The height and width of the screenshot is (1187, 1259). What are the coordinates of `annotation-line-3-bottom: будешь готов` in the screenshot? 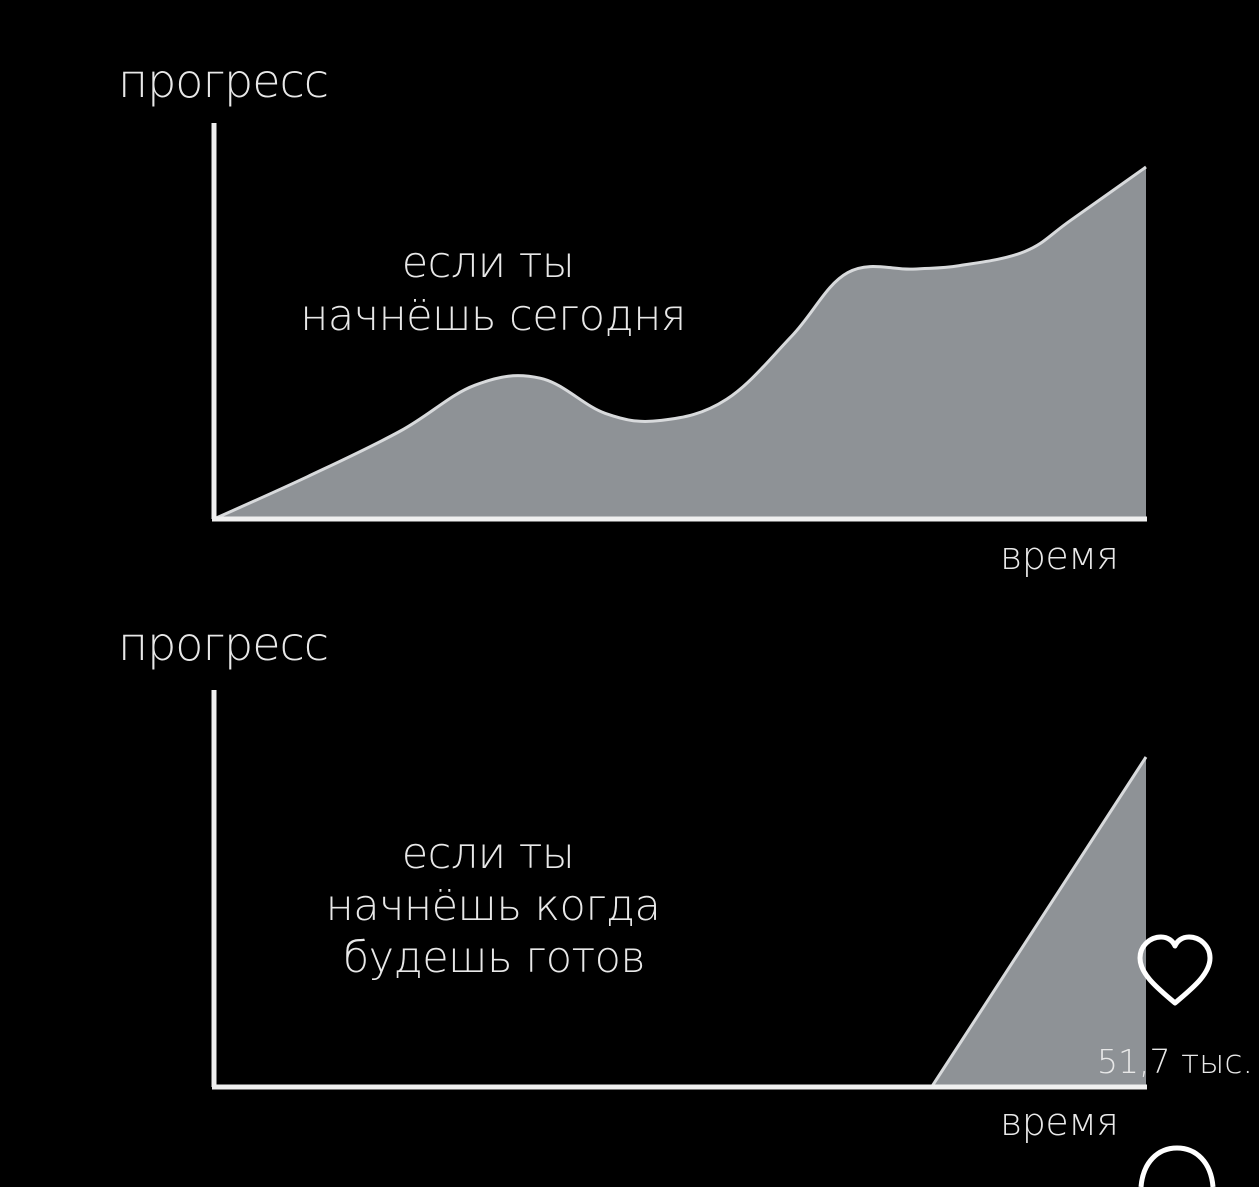 It's located at (494, 958).